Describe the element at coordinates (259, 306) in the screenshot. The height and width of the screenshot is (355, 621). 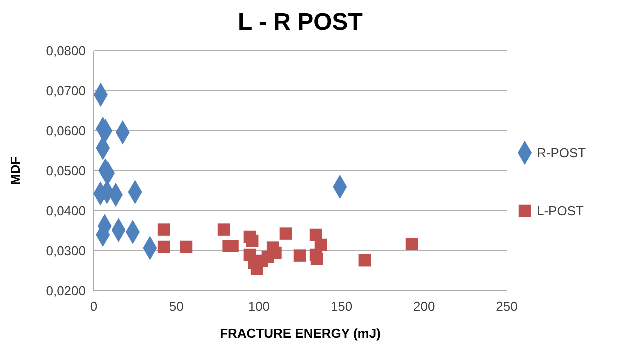
I see `x-tick-label: 100` at that location.